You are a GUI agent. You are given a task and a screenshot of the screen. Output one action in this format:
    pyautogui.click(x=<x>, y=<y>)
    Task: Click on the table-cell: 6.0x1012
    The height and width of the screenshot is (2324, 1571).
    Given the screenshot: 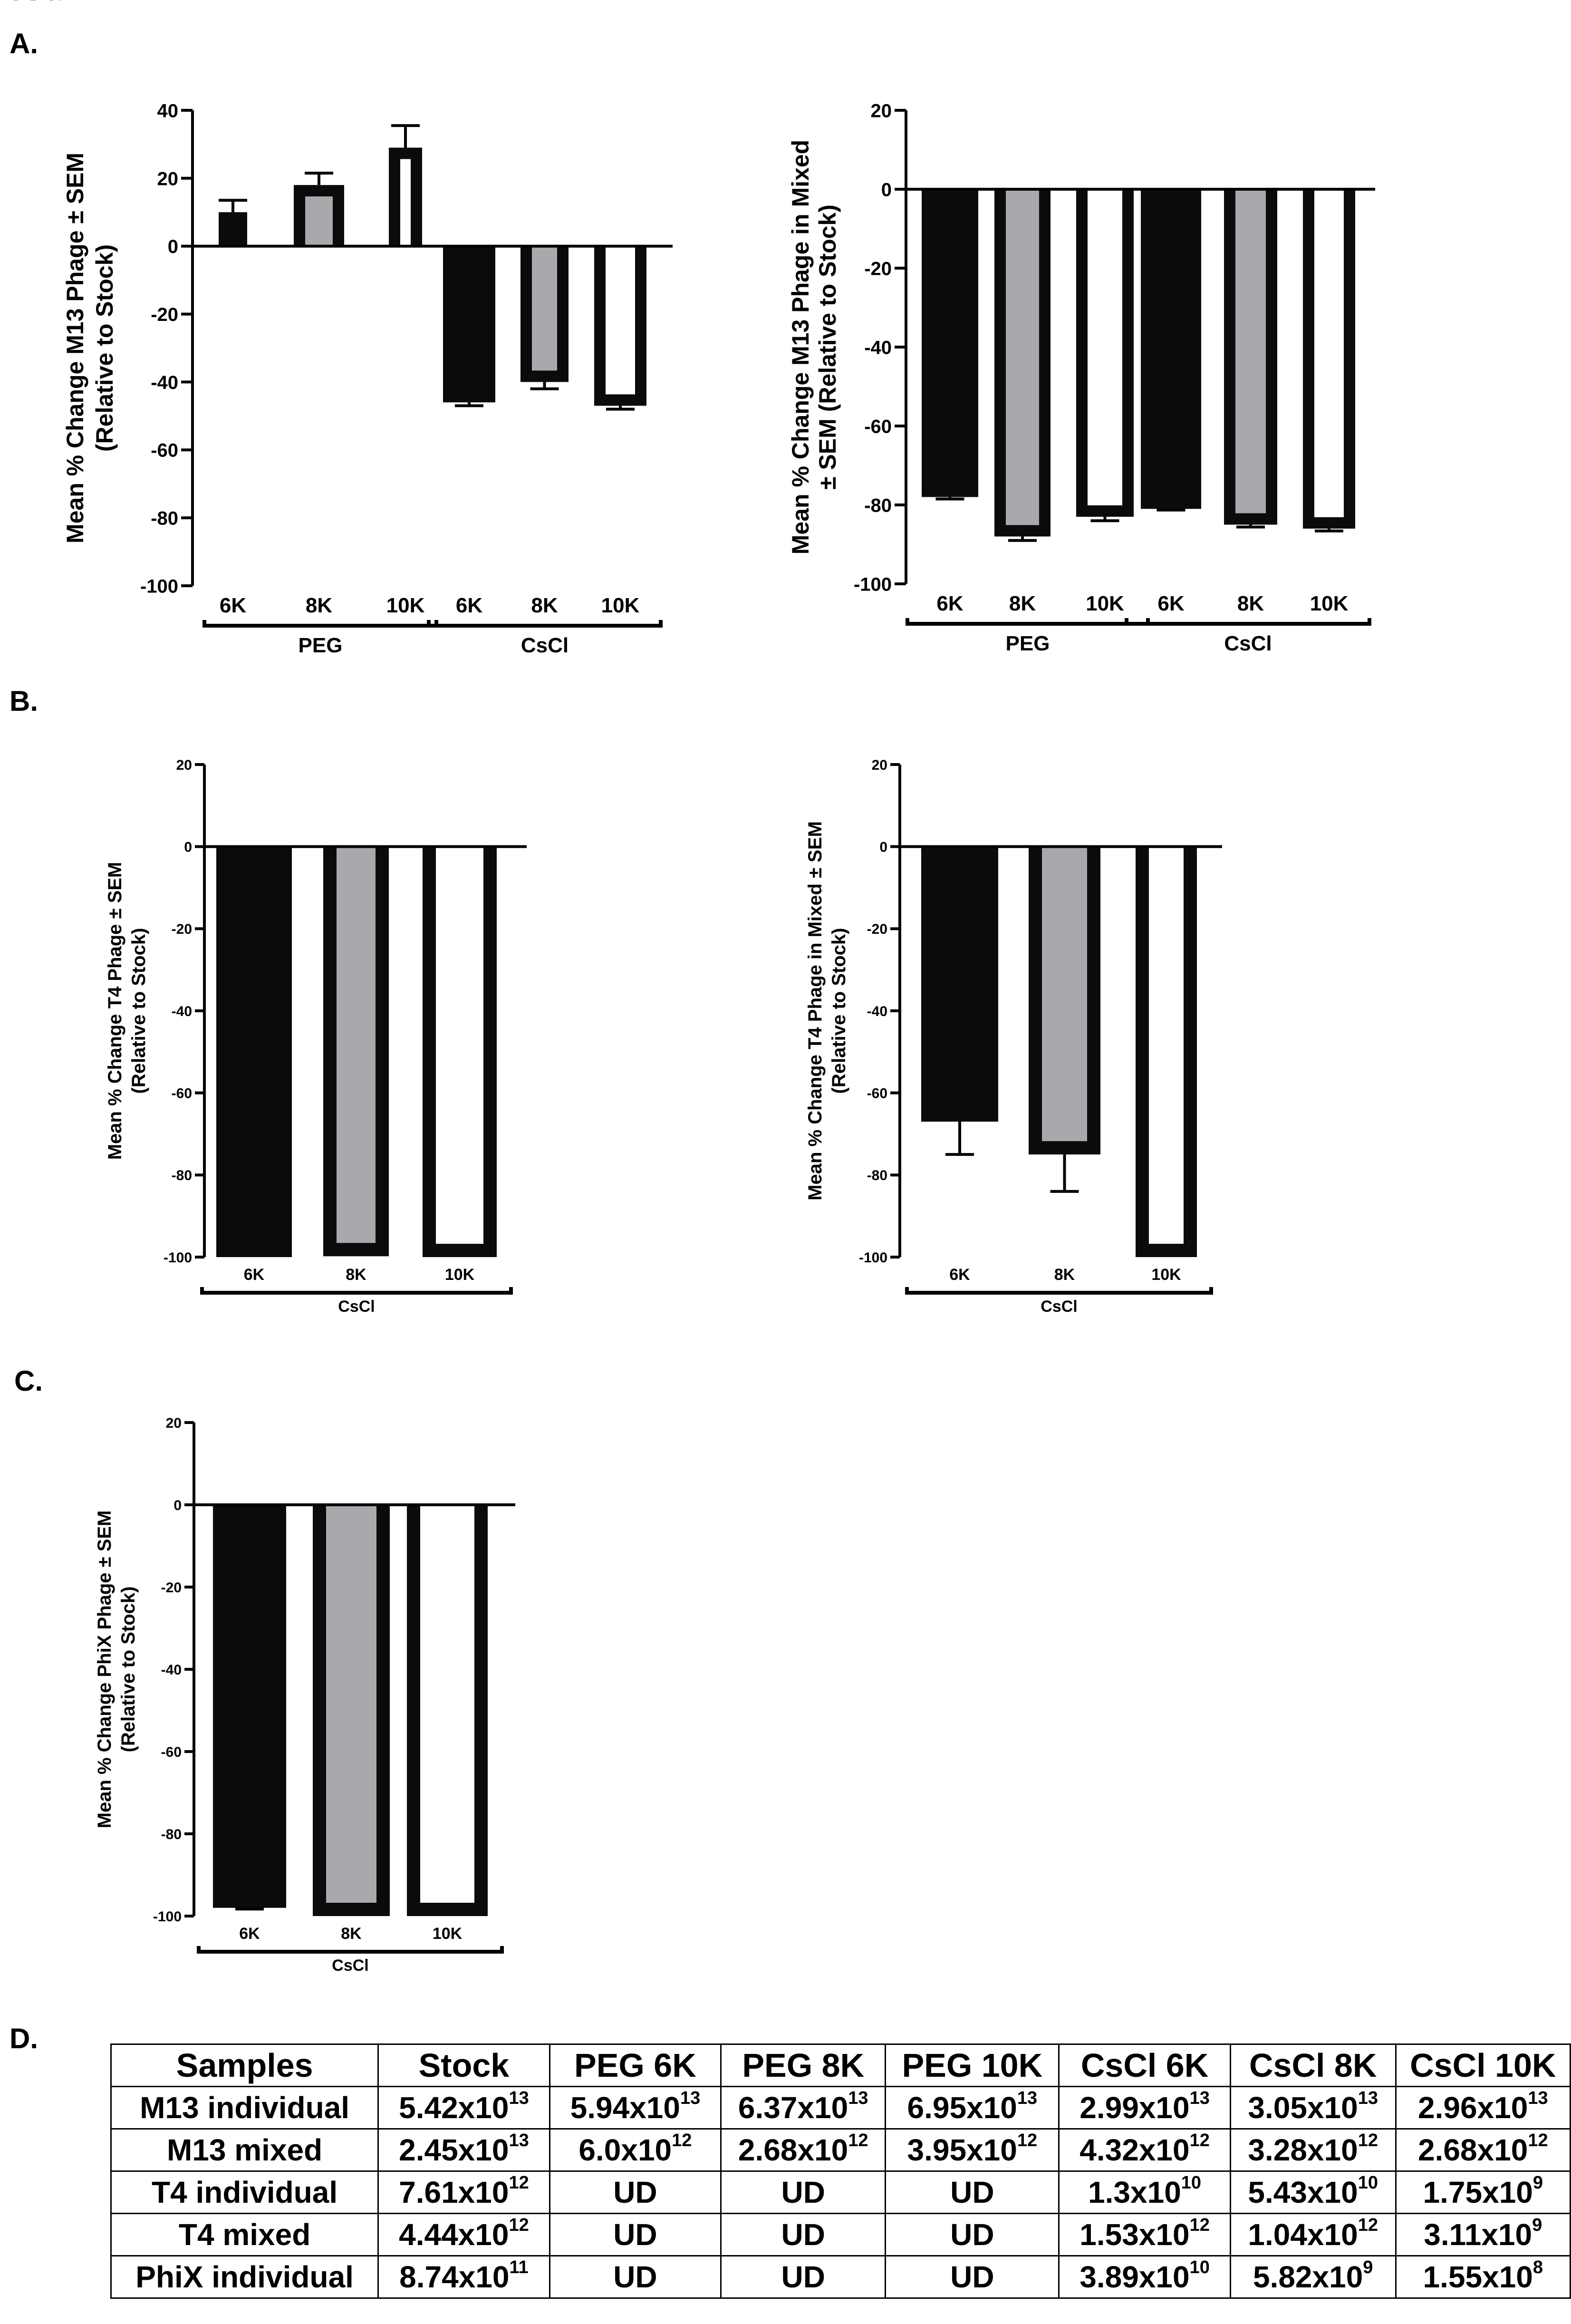 What is the action you would take?
    pyautogui.click(x=635, y=2150)
    